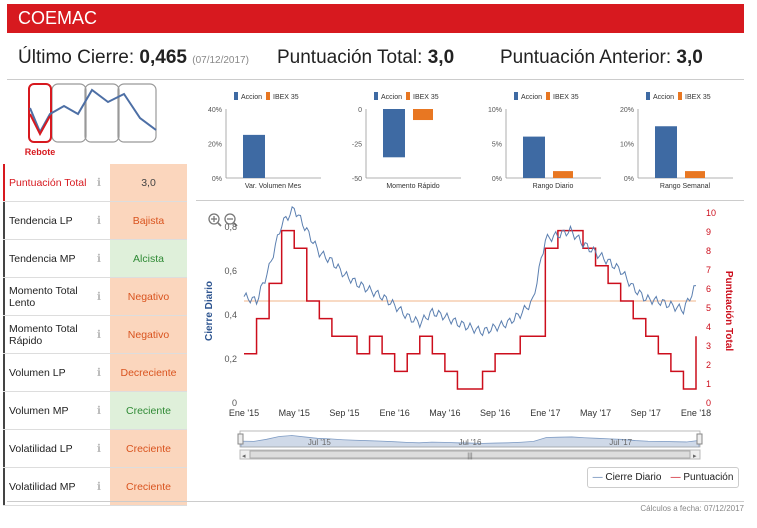  What do you see at coordinates (708, 477) in the screenshot?
I see `legend-score-label: Puntuación` at bounding box center [708, 477].